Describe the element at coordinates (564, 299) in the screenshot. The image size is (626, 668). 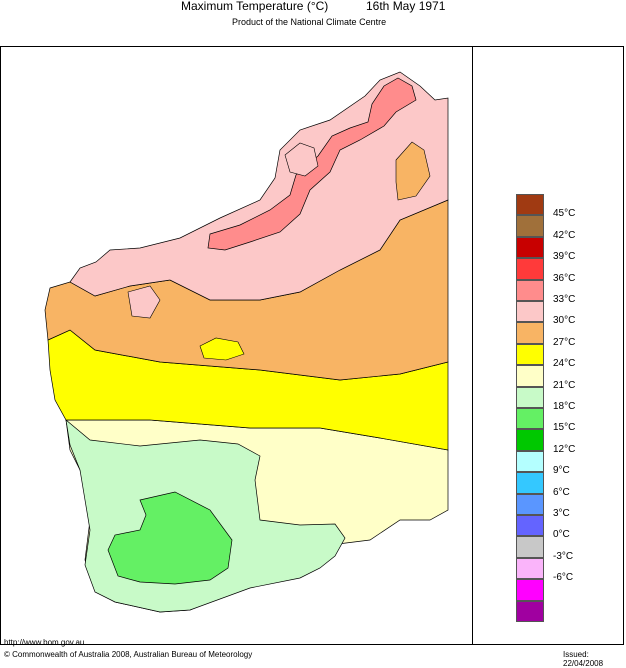
I see `legend-label: 33°C` at that location.